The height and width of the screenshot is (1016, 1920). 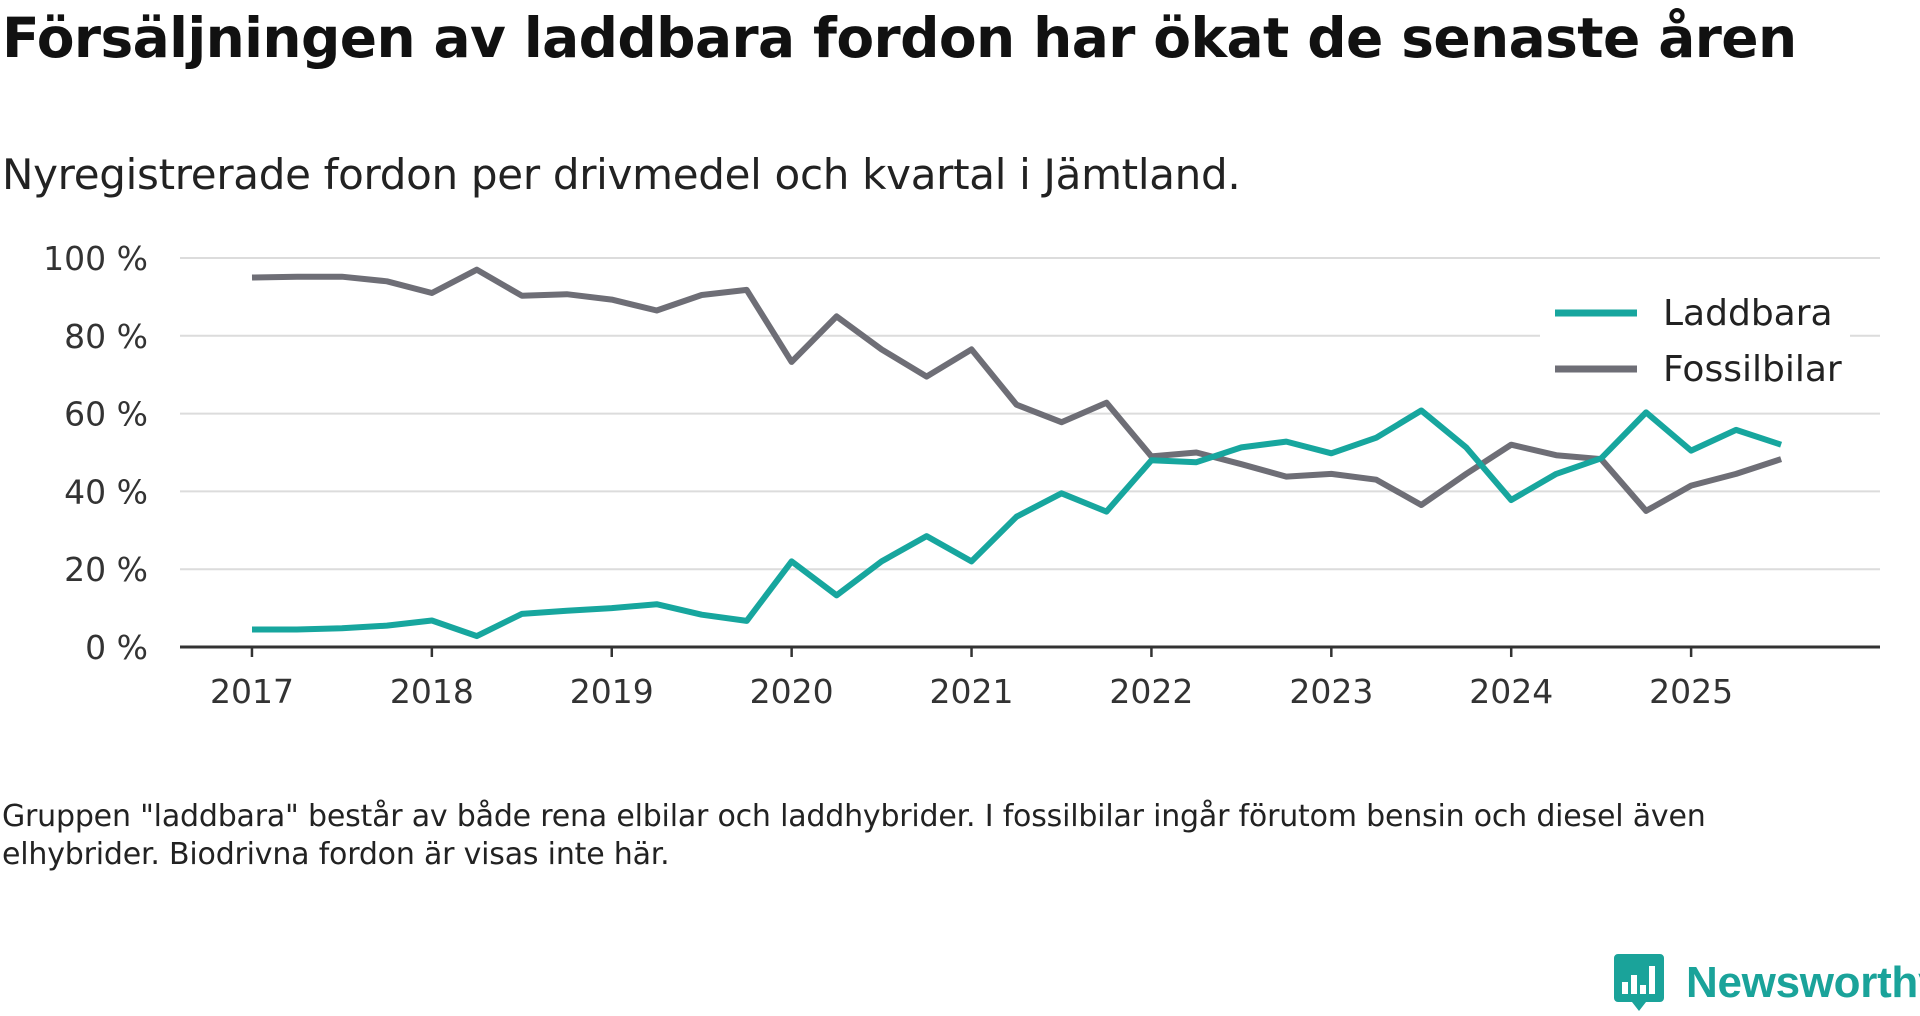 I want to click on legend-label-laddbara: Laddbara, so click(x=1748, y=313).